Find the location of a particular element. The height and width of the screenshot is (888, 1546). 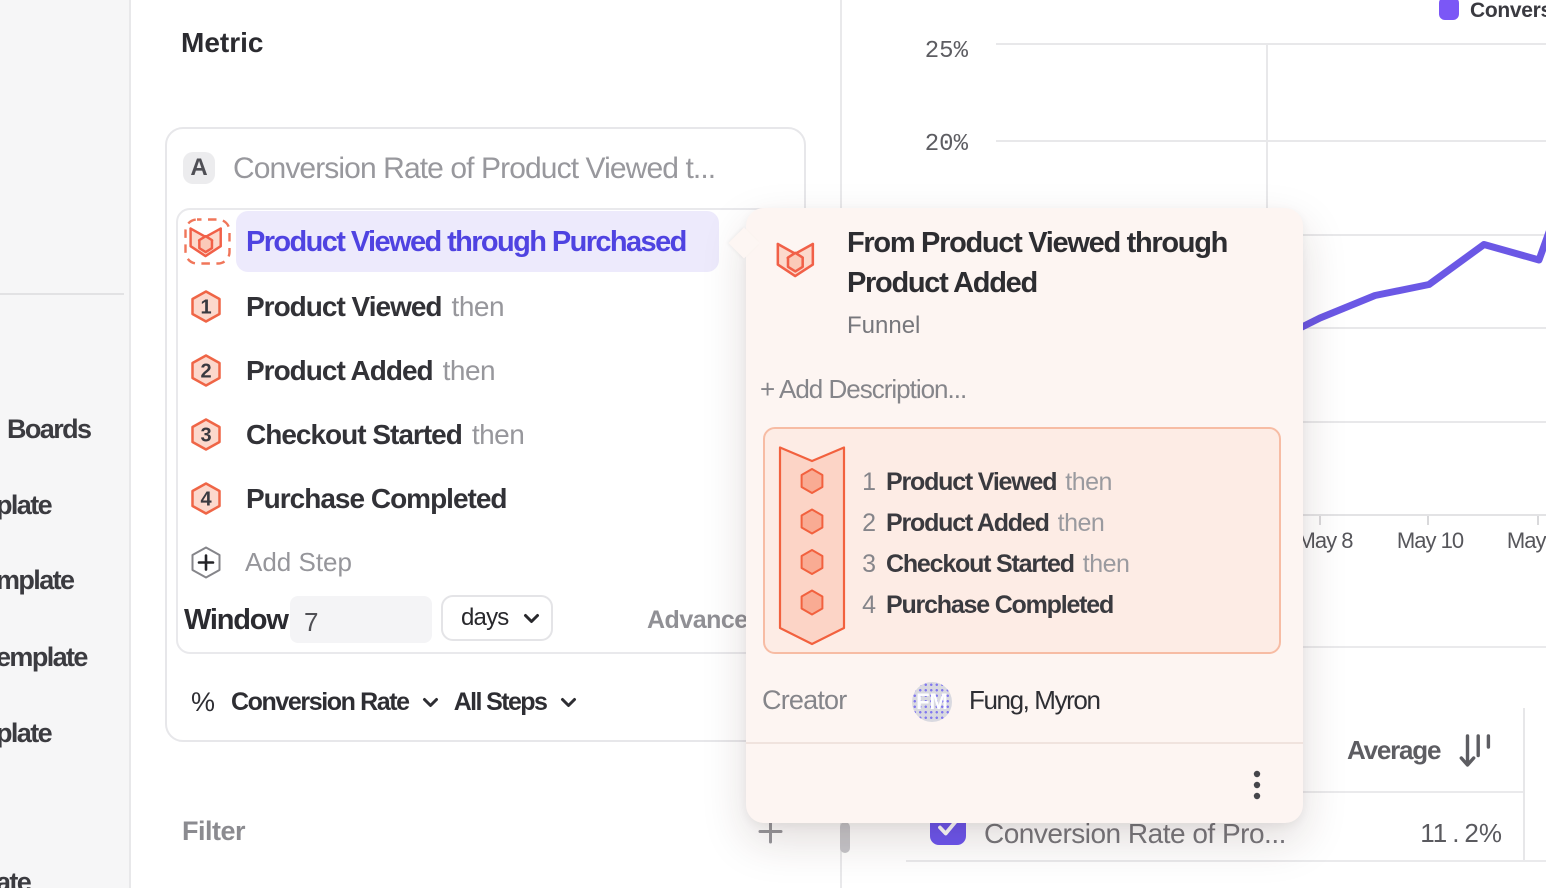

svg-text: 3 is located at coordinates (205, 436).